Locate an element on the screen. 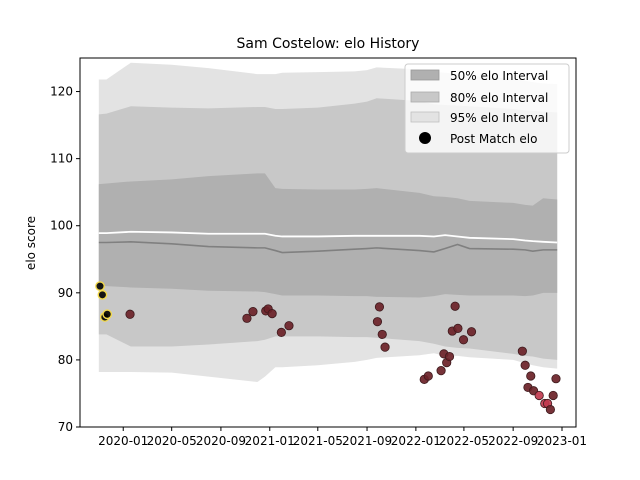 Image resolution: width=640 pixels, height=480 pixels. legend-box is located at coordinates (487, 108).